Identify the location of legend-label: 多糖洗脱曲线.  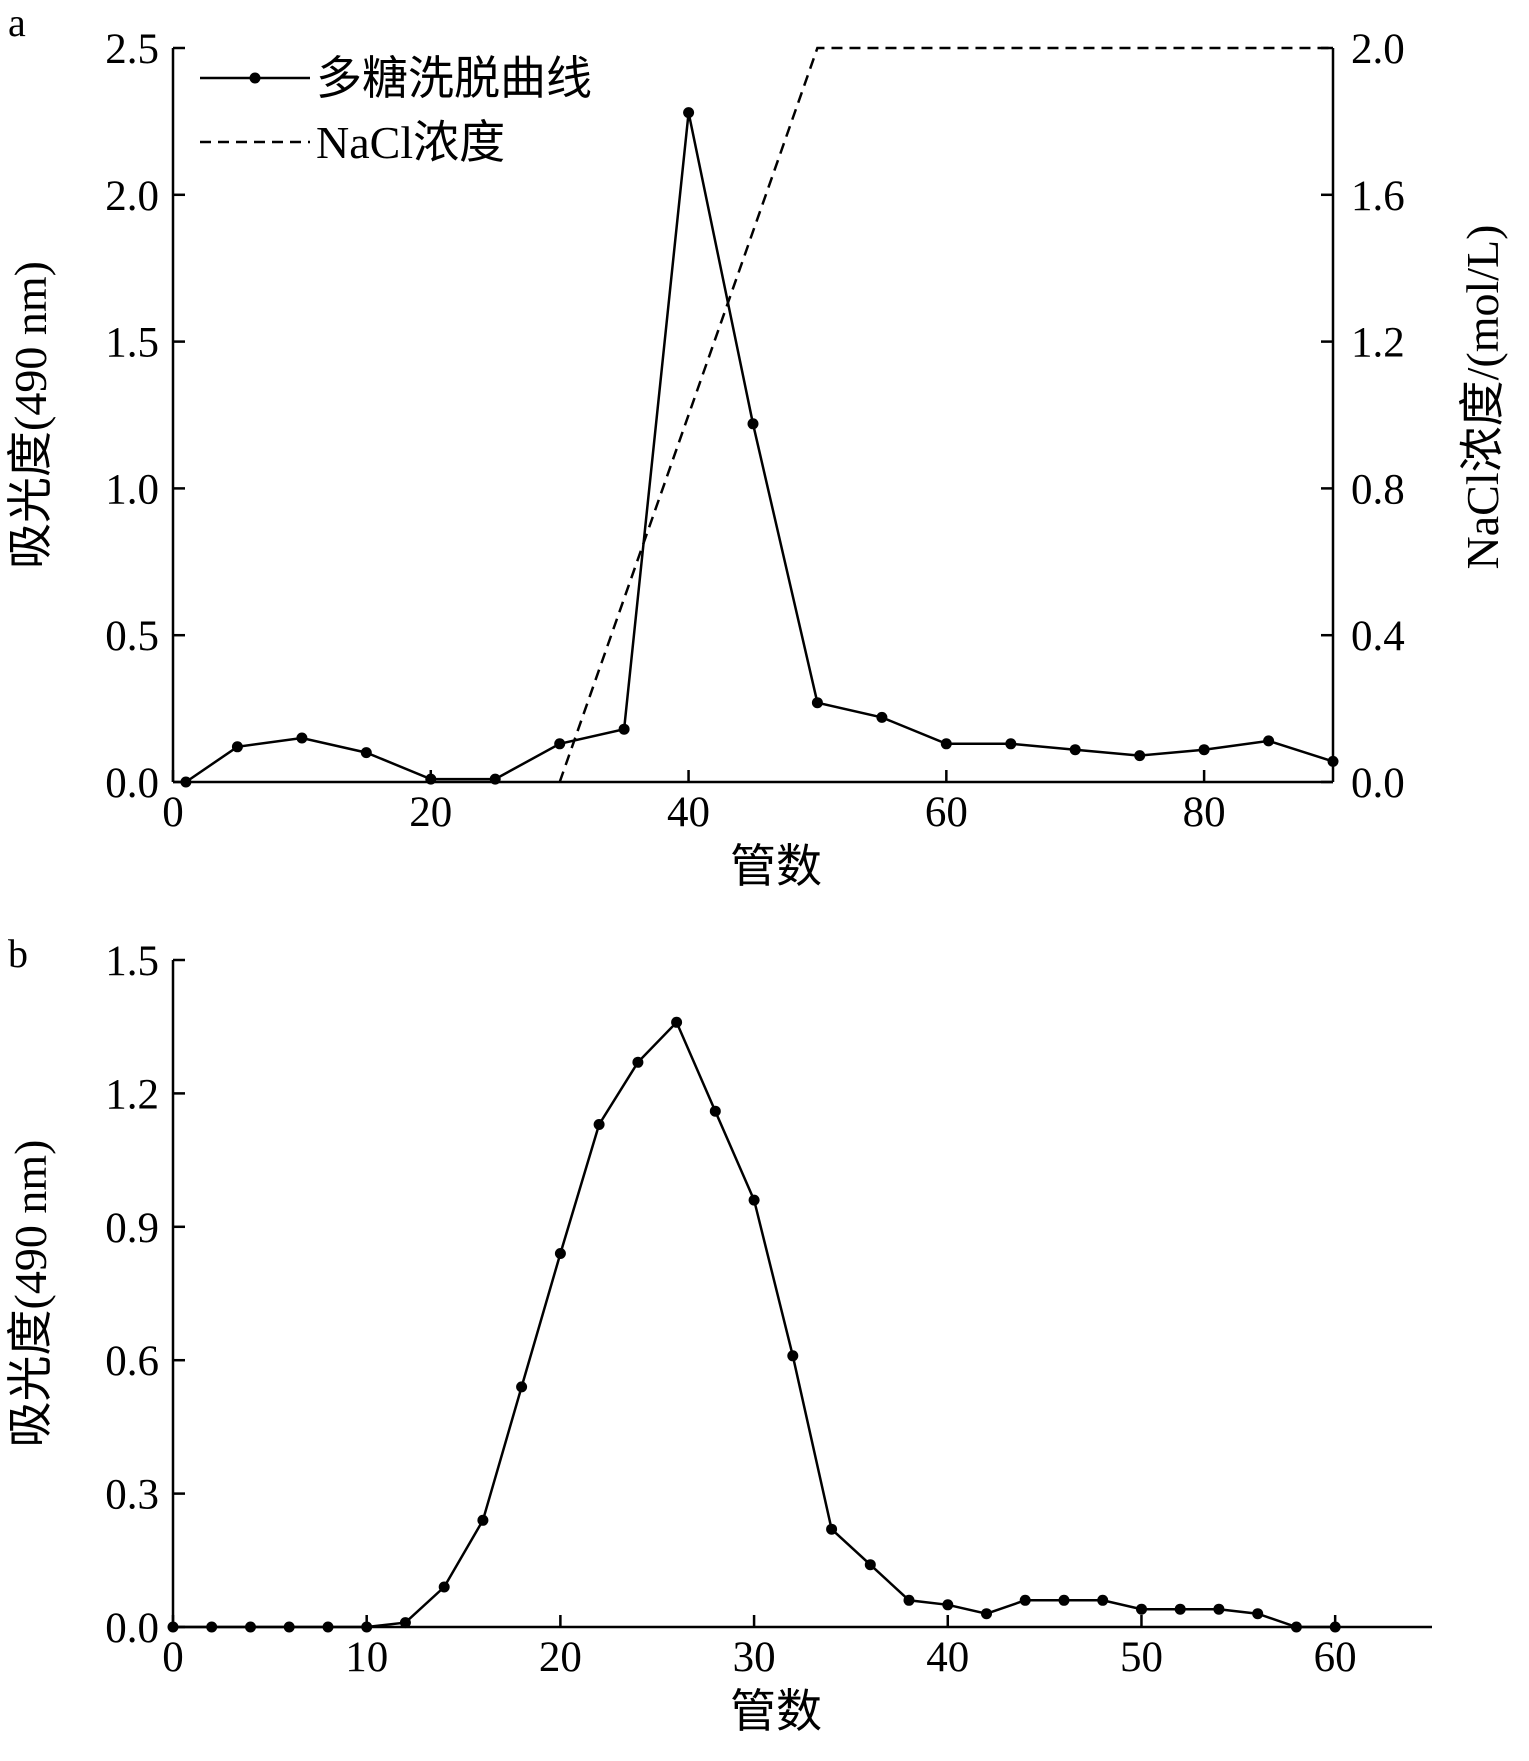
(454, 78).